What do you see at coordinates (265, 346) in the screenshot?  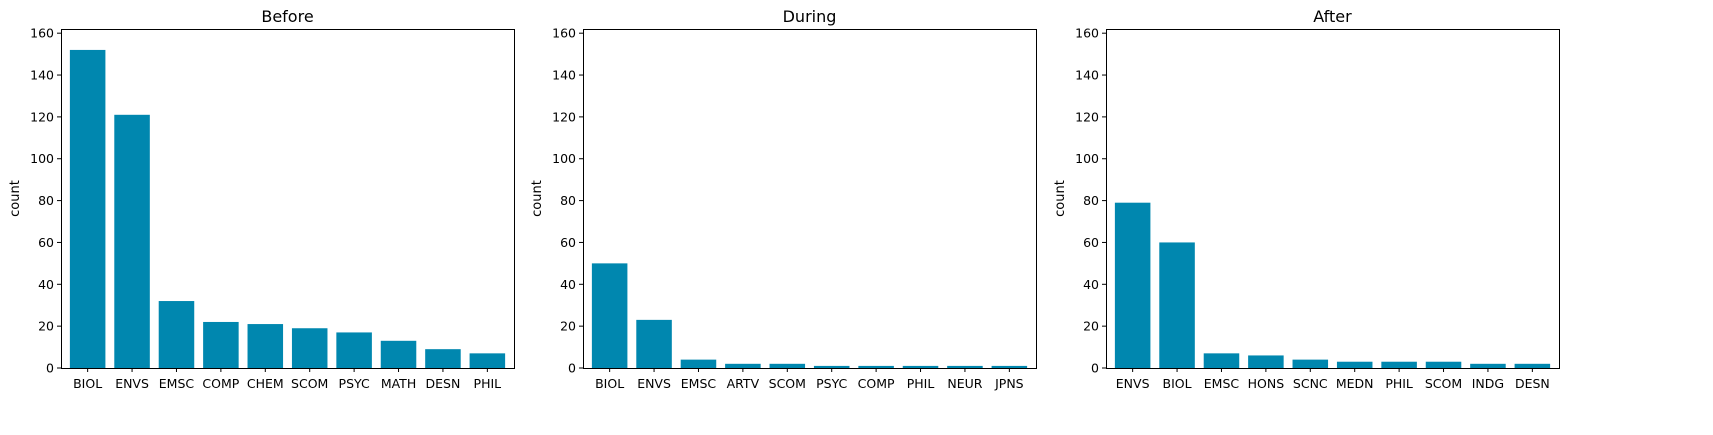 I see `bar-chem` at bounding box center [265, 346].